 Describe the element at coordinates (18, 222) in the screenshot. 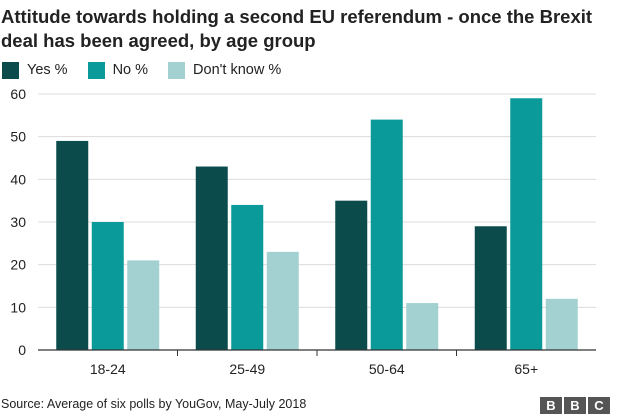

I see `y-tick-label: 30` at that location.